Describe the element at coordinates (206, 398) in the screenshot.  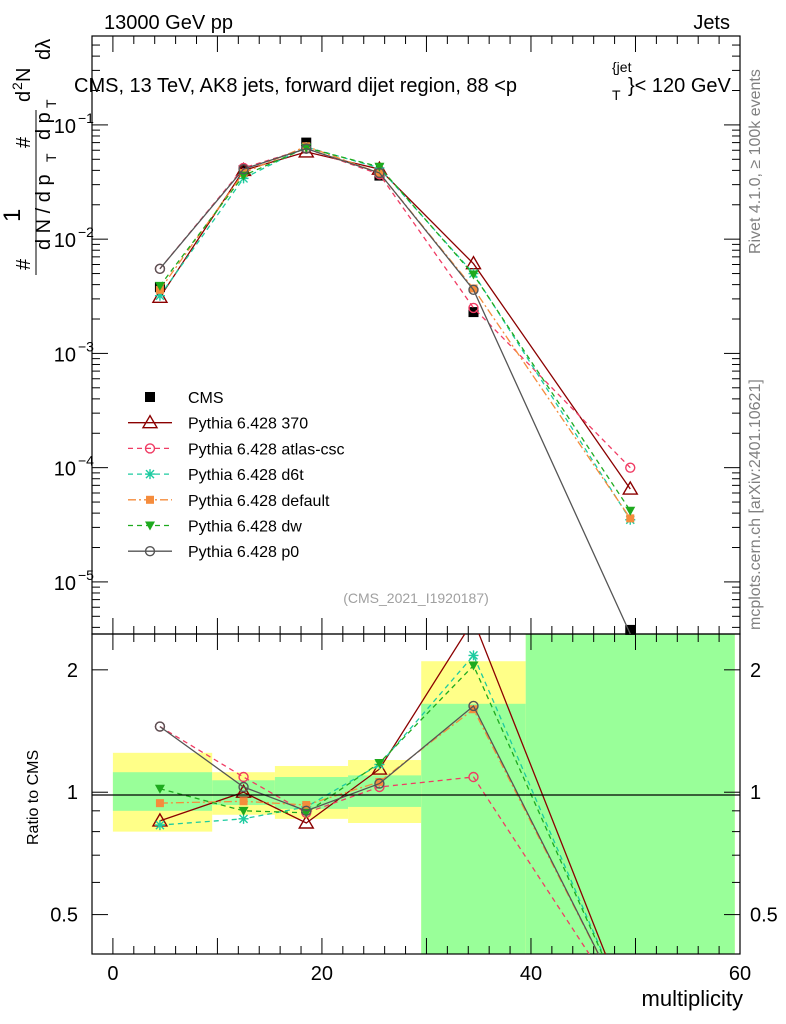
I see `legend-label-0: CMS` at that location.